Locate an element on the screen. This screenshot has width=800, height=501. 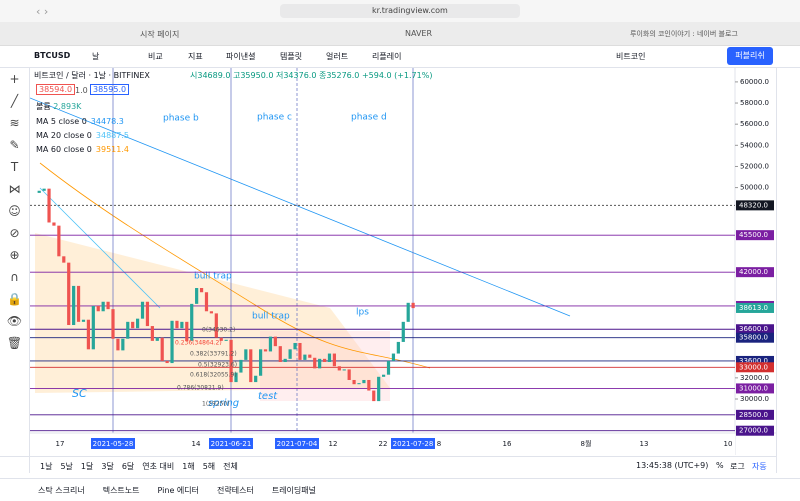
url: kr.tradingview.com is located at coordinates (410, 10).